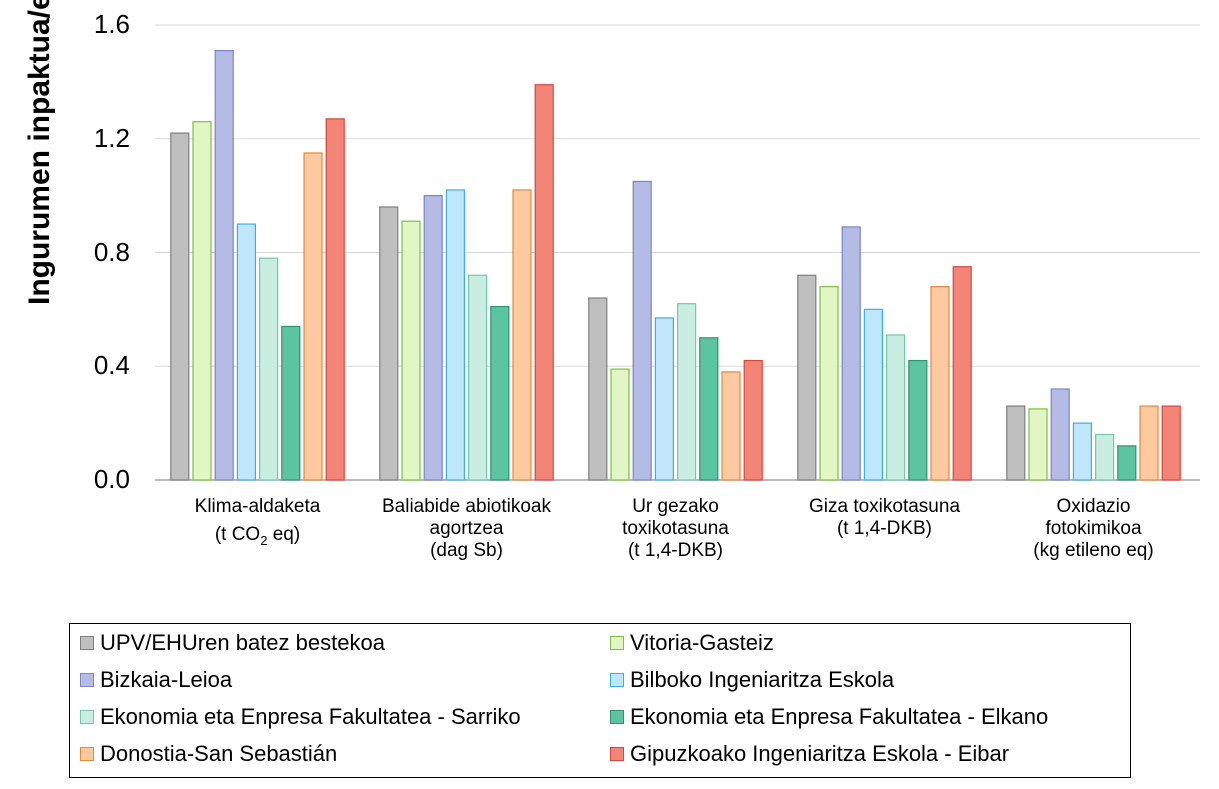 This screenshot has height=789, width=1219. Describe the element at coordinates (820, 753) in the screenshot. I see `legend-label: Gipuzkoako Ingeniaritza Eskola - Eibar` at that location.